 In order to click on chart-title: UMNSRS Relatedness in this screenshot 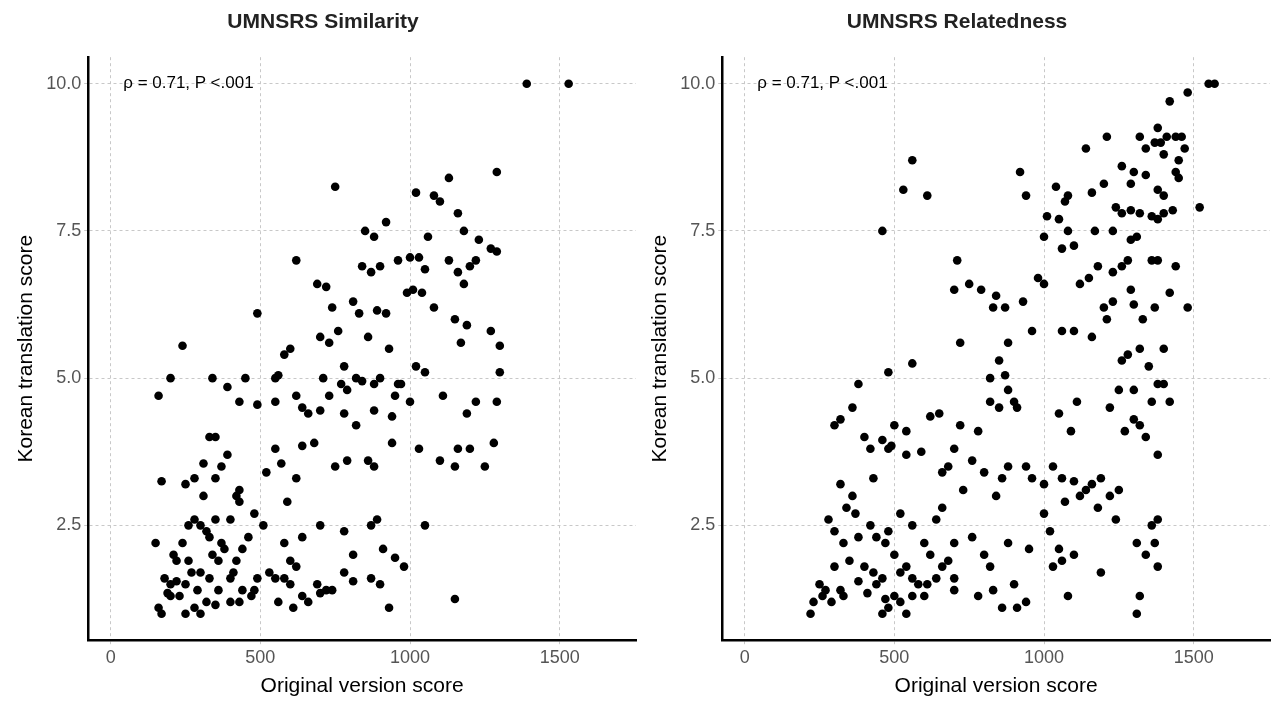, I will do `click(957, 21)`.